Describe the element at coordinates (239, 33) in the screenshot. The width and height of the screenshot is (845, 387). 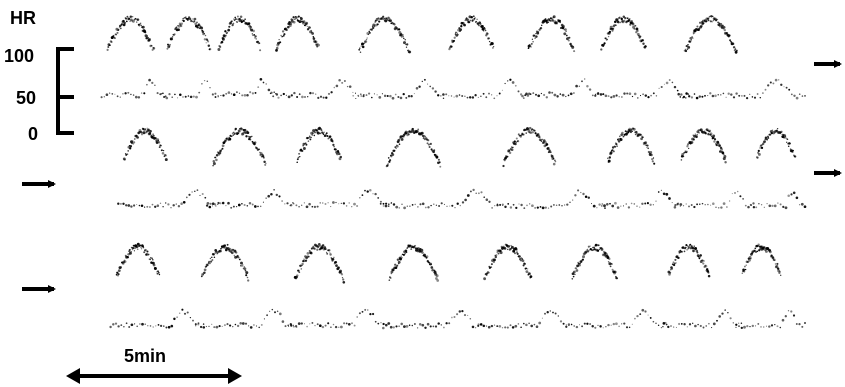
I see `episode-upper` at that location.